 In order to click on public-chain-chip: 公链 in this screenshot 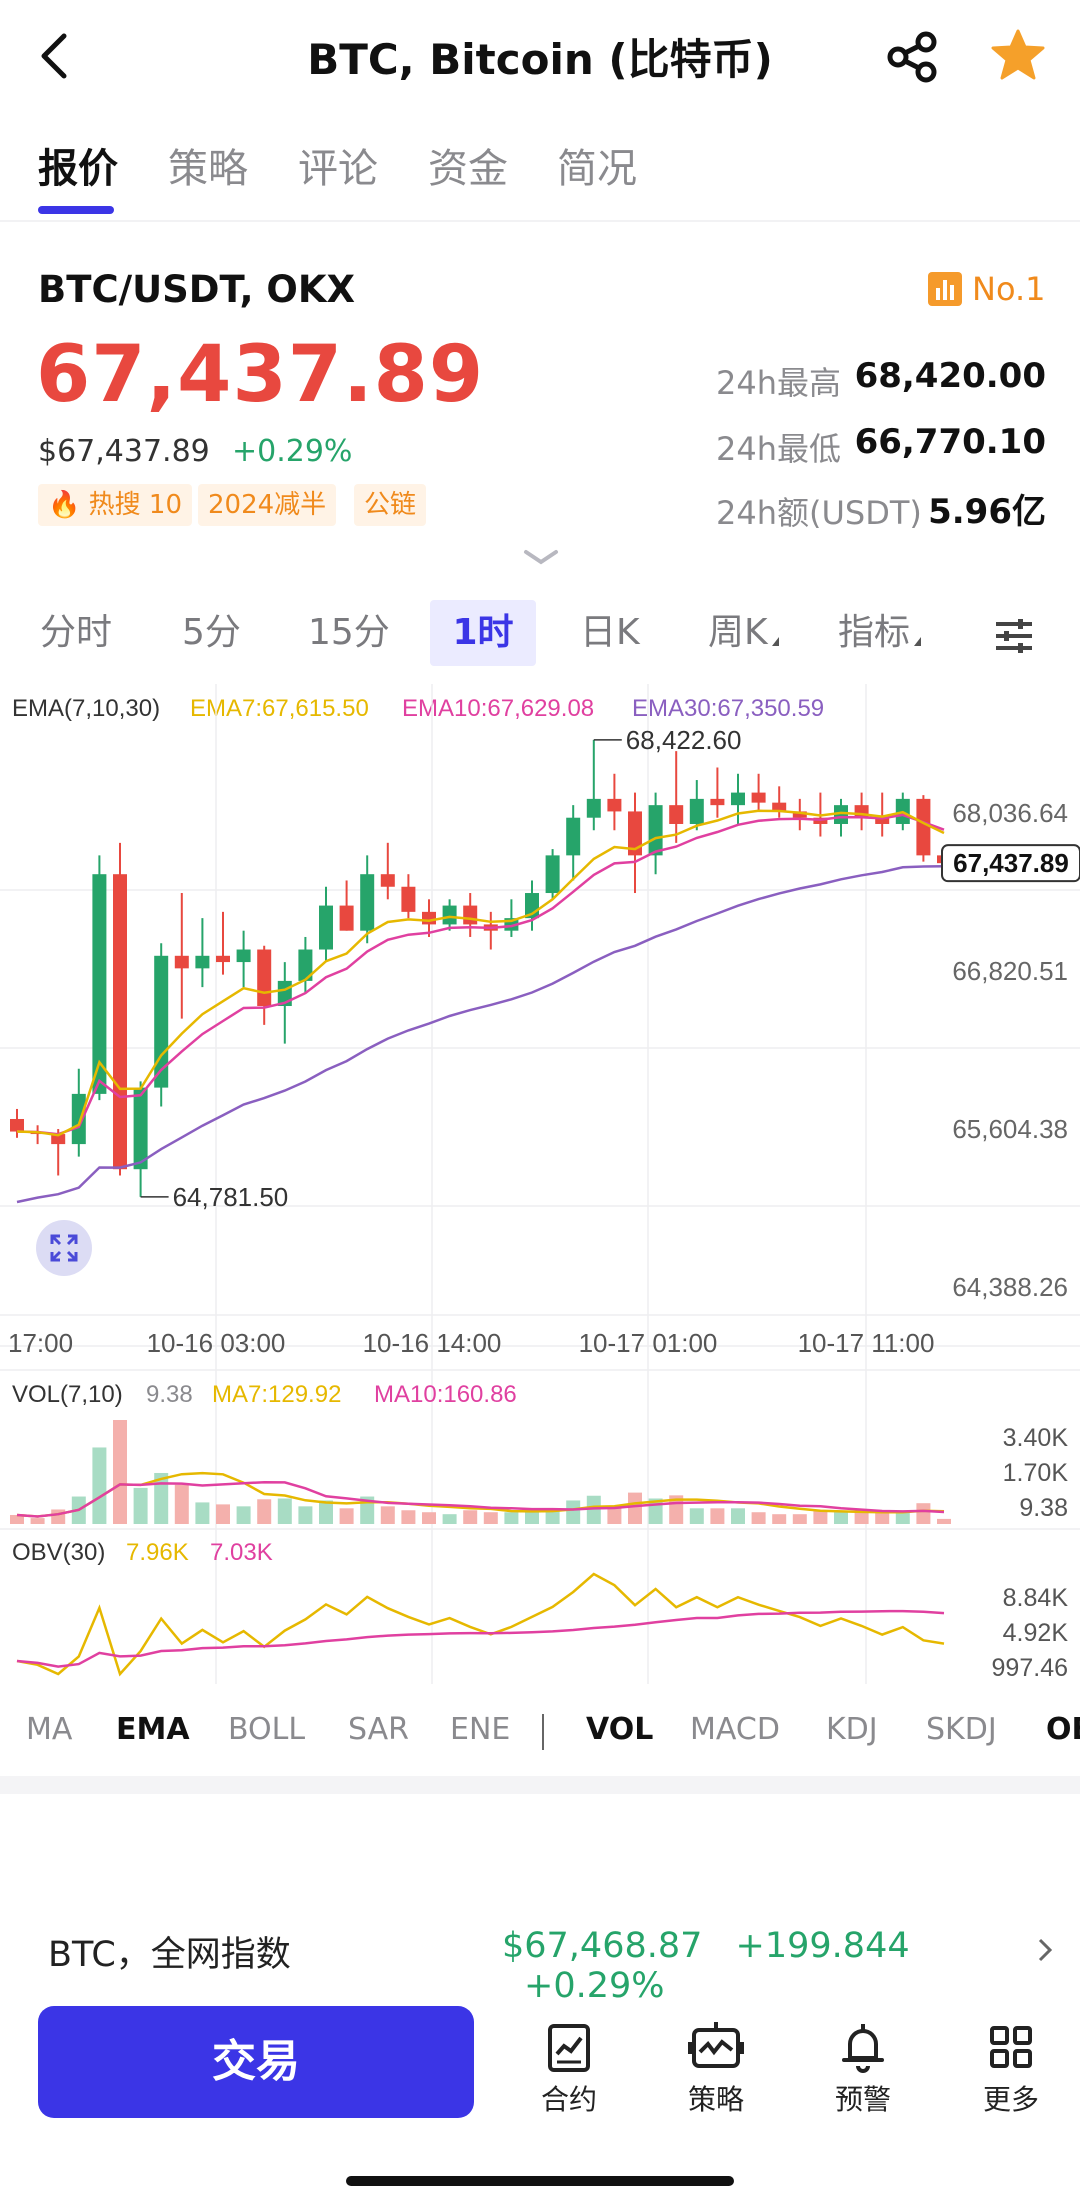, I will do `click(390, 505)`.